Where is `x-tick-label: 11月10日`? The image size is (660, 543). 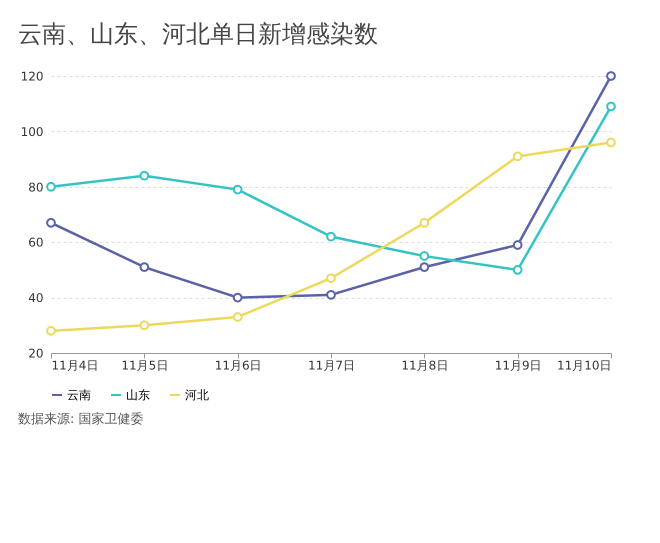 x-tick-label: 11月10日 is located at coordinates (584, 365).